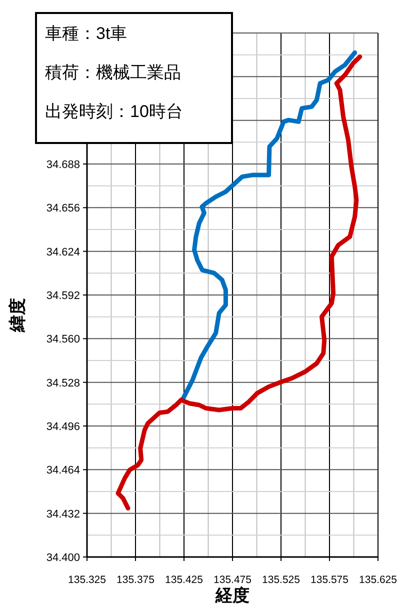 The width and height of the screenshot is (401, 608). Describe the element at coordinates (87, 580) in the screenshot. I see `x-tick-label: 135.325` at that location.